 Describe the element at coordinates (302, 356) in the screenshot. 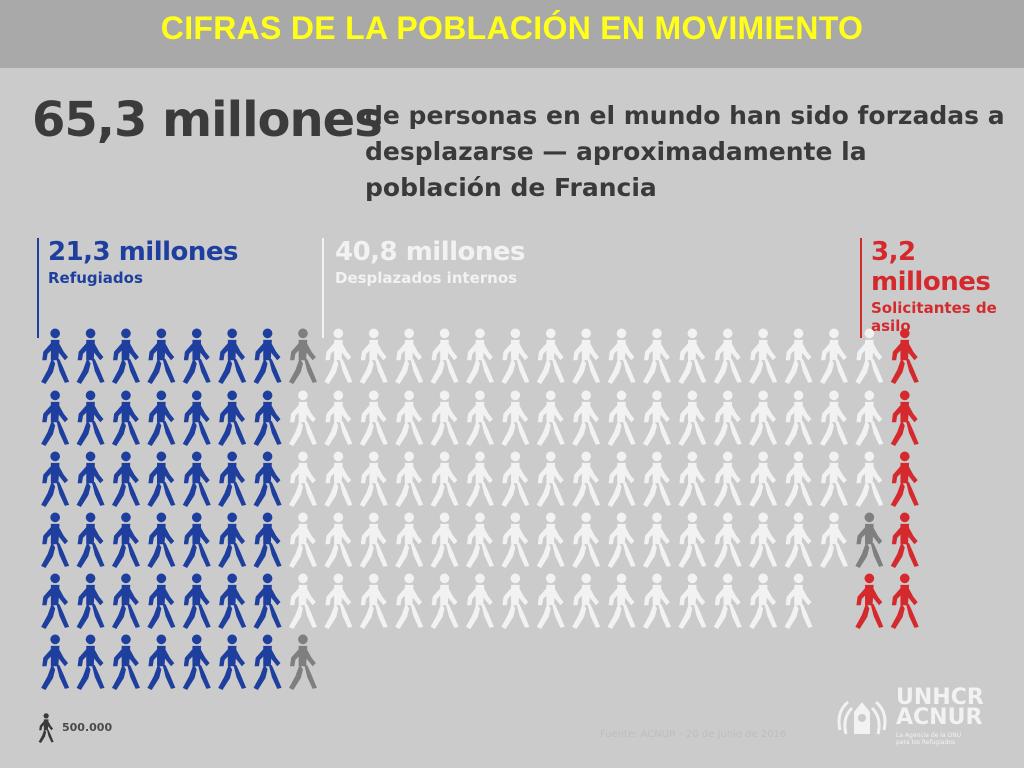

I see `refugiado-partial-person-icon-remainder` at that location.